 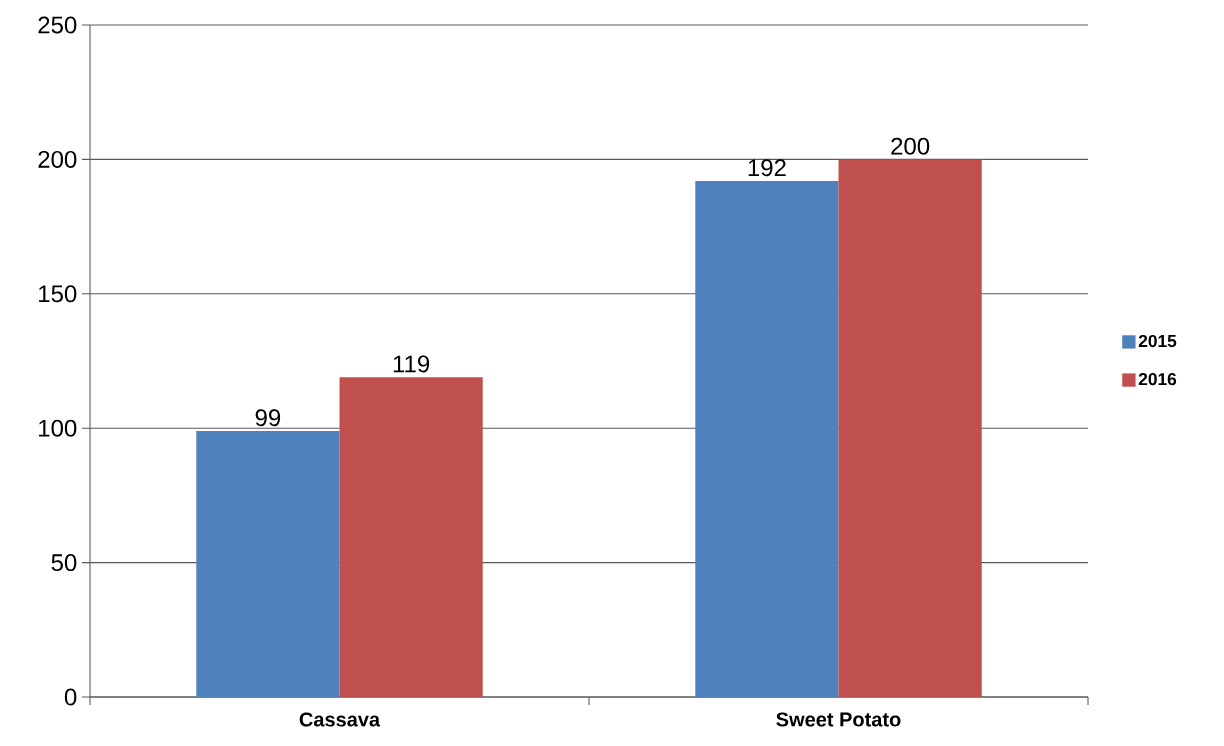 I want to click on legend-label: 2015, so click(x=1157, y=341).